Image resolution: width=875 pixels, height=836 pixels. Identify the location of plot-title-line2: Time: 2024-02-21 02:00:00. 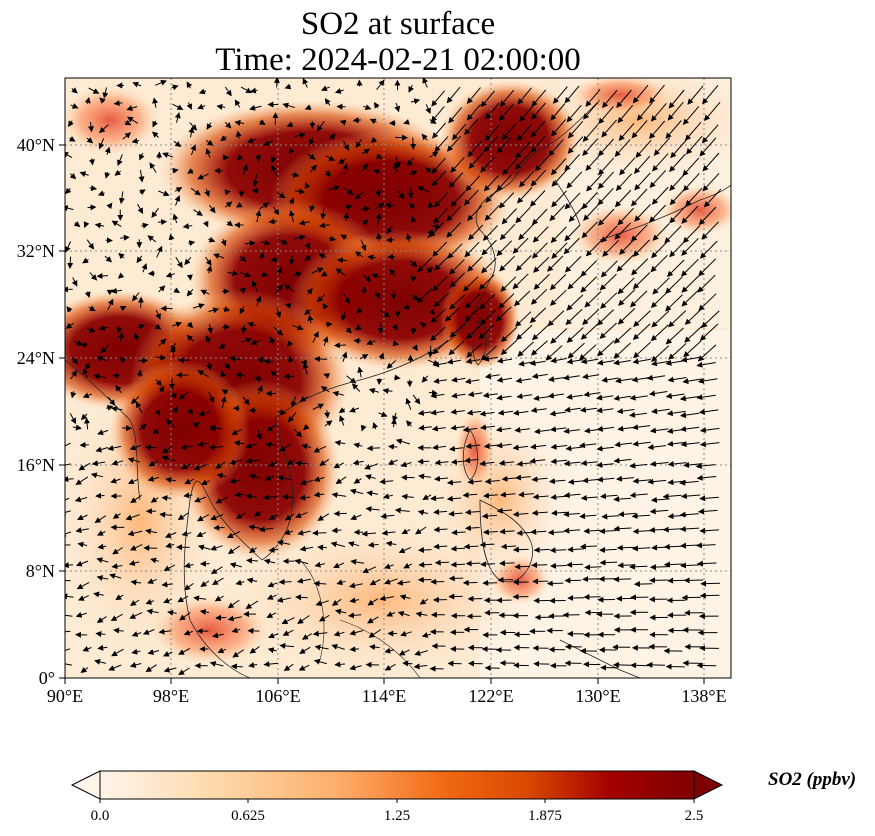
(398, 60).